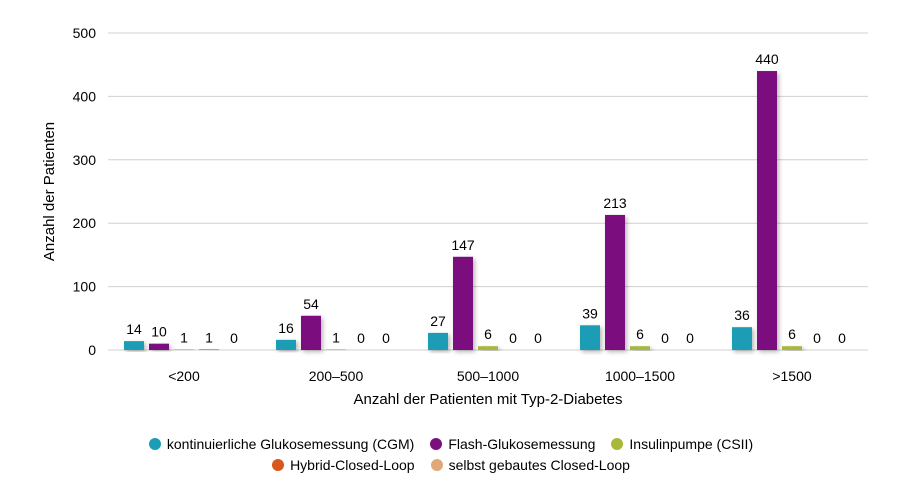 The width and height of the screenshot is (902, 497). Describe the element at coordinates (85, 223) in the screenshot. I see `y-tick-label: 200` at that location.